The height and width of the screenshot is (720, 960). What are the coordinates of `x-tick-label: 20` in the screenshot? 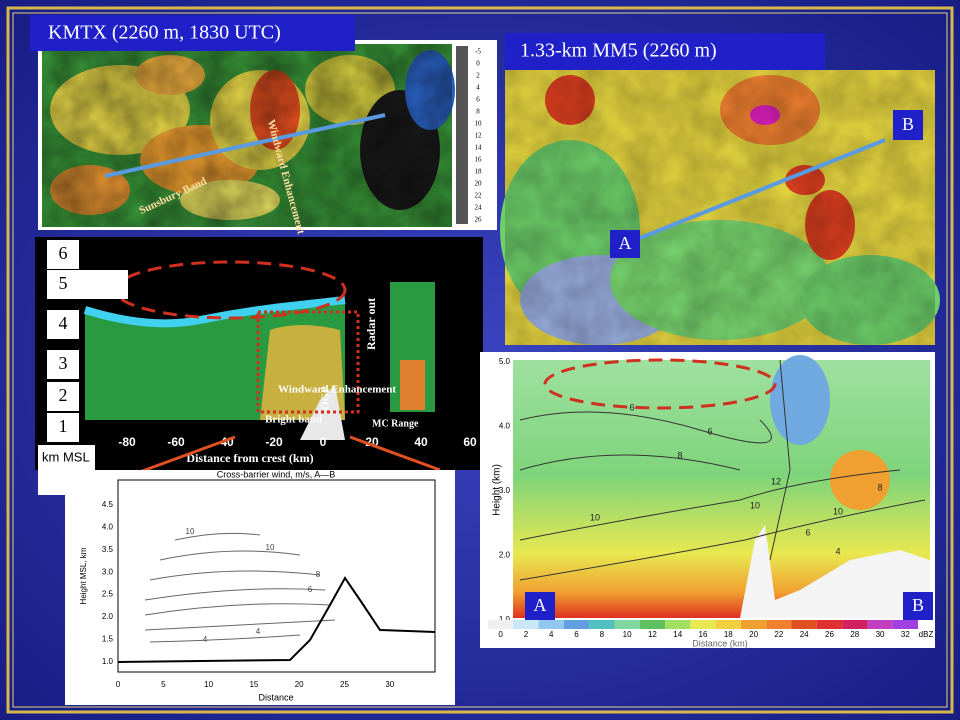 It's located at (299, 684).